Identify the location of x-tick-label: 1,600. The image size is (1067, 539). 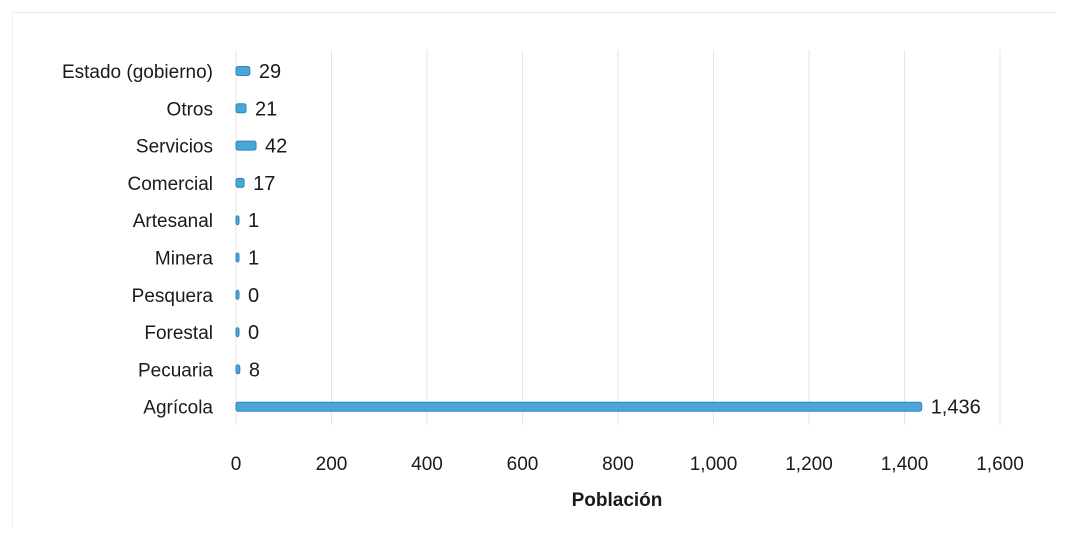
(1000, 464).